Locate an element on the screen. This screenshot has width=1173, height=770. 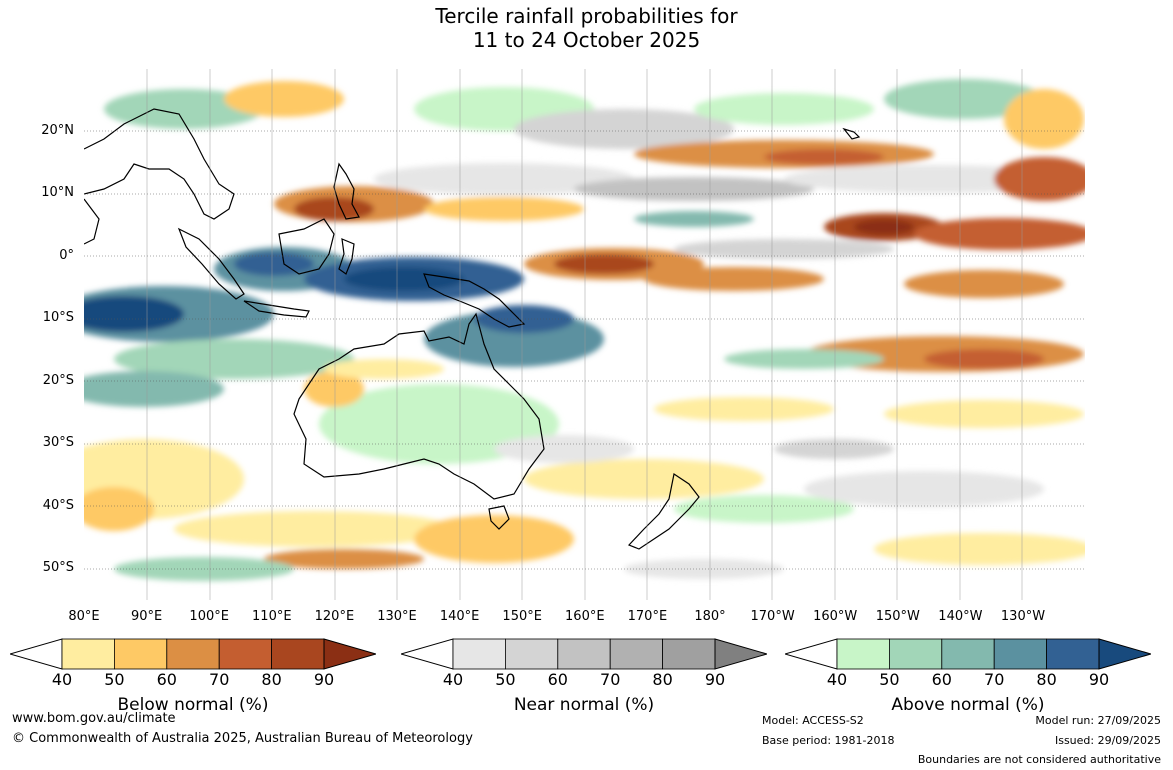
lon-label: 120°E is located at coordinates (334, 616).